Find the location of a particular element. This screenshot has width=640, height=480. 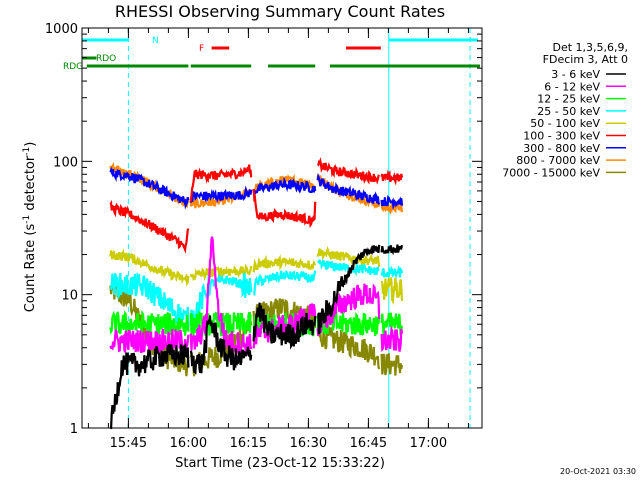

legend-entry-label: 25 - 50 keV is located at coordinates (568, 111).